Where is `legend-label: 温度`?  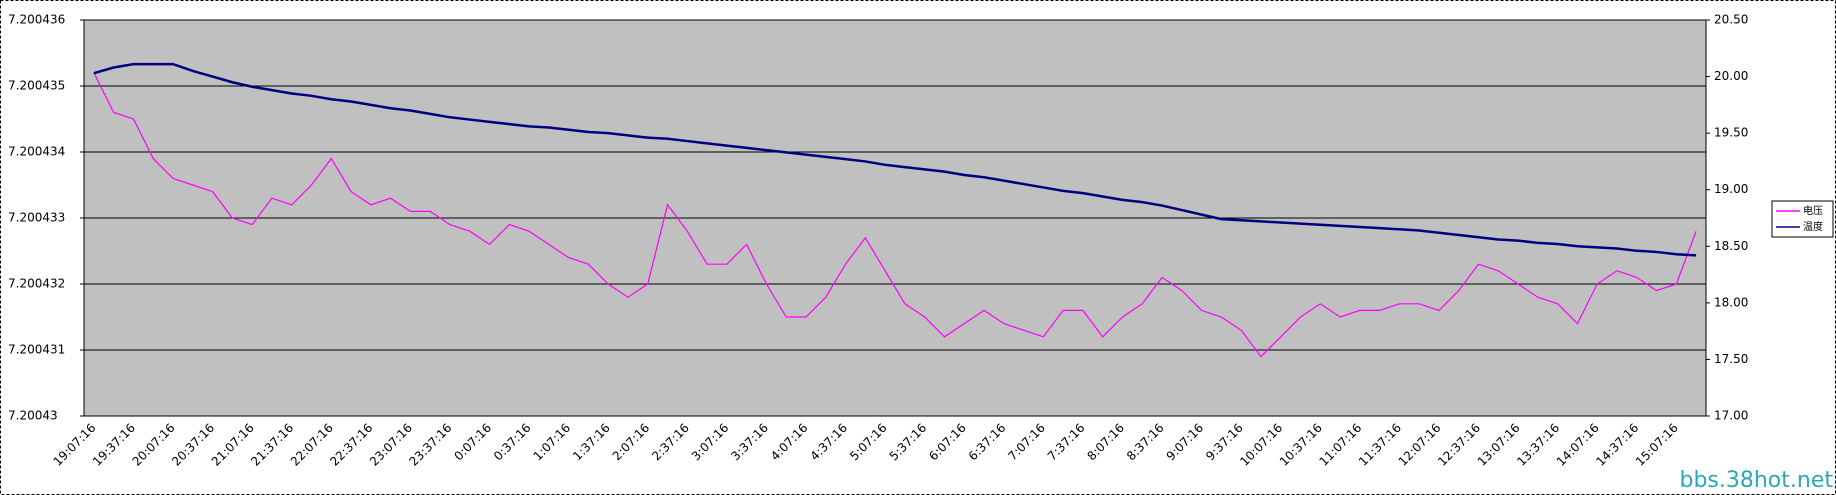
legend-label: 温度 is located at coordinates (1813, 226).